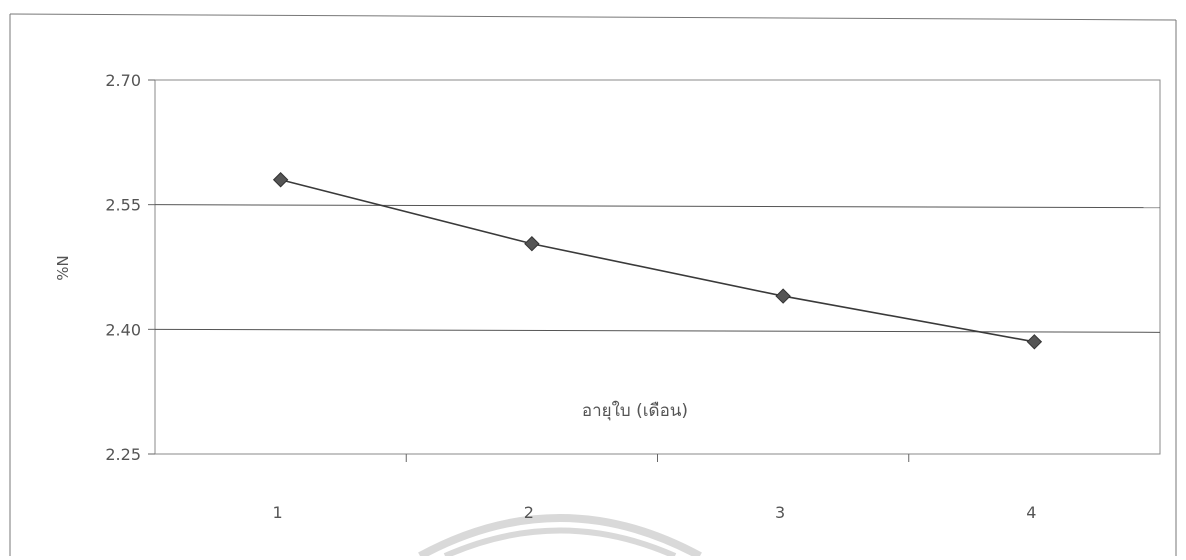 The image size is (1186, 560). I want to click on y-tick-label: 2.70, so click(123, 80).